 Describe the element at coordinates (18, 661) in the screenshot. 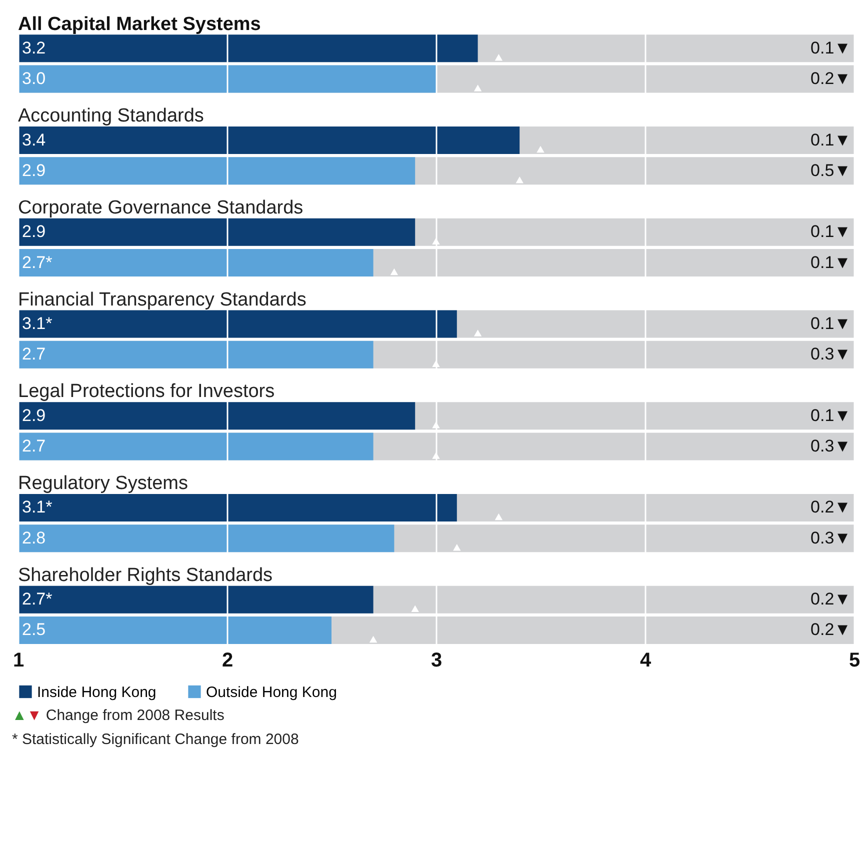

I see `x-tick-label: 1` at that location.